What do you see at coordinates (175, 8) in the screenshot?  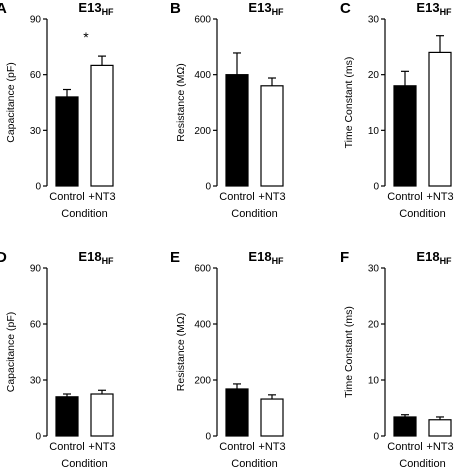 I see `panel-letter: B` at bounding box center [175, 8].